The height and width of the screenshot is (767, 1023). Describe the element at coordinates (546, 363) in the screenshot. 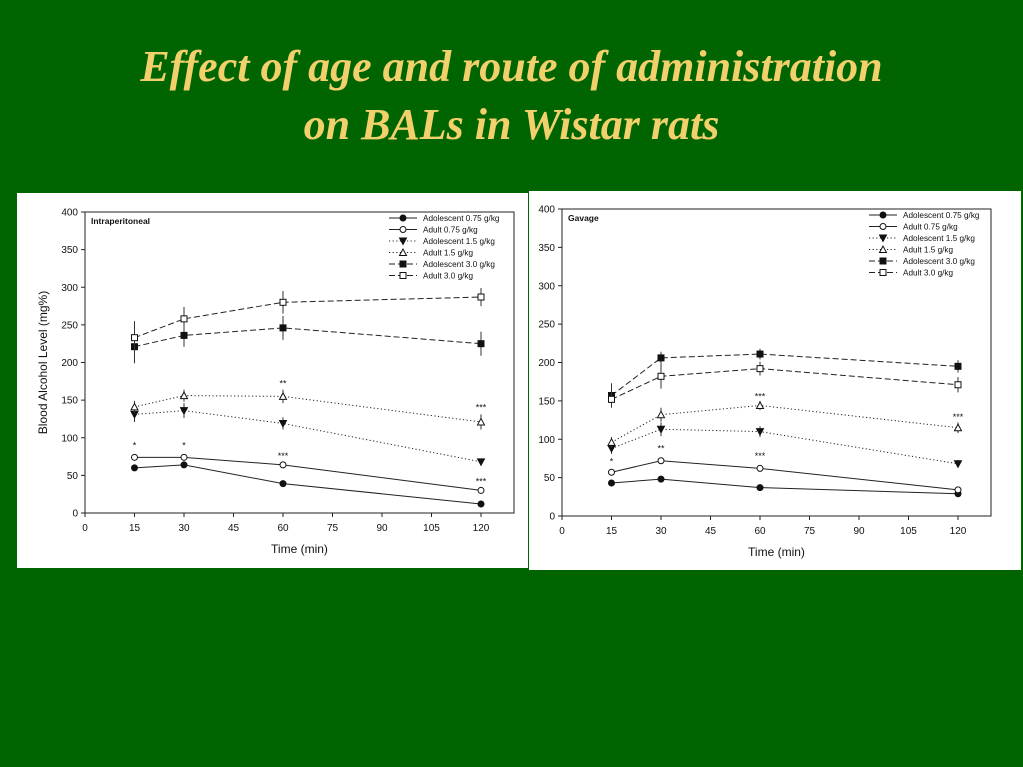

I see `y-tick-label: 200` at that location.